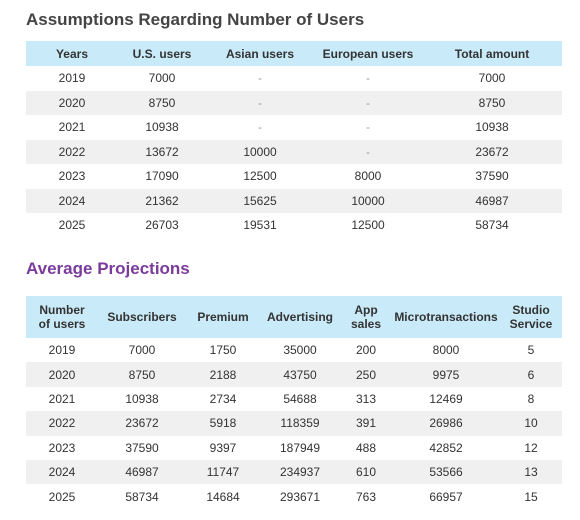  What do you see at coordinates (260, 53) in the screenshot?
I see `column-header: Asian users` at bounding box center [260, 53].